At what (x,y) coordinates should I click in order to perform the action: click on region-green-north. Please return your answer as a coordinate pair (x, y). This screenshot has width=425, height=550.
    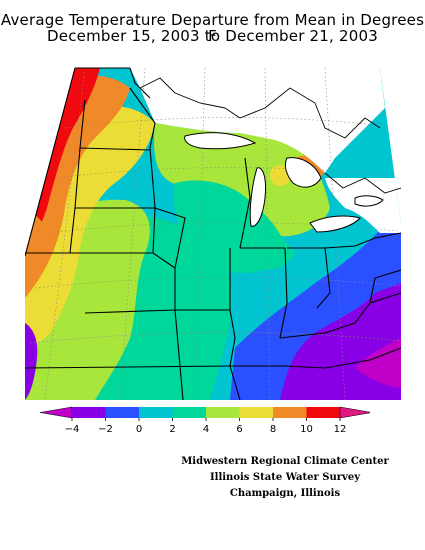
    Looking at the image, I should click on (242, 180).